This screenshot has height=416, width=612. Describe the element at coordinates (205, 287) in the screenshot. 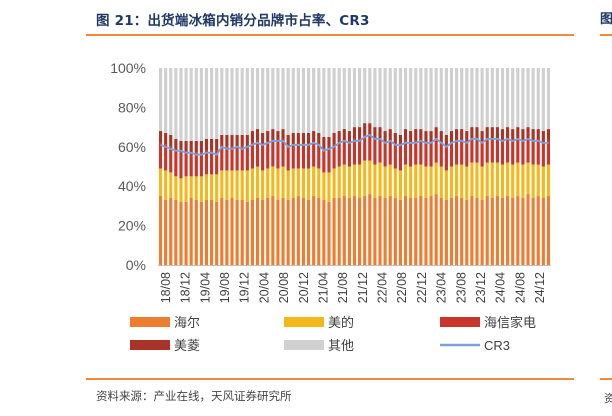

I see `x-tick-label-2: 19/04` at that location.